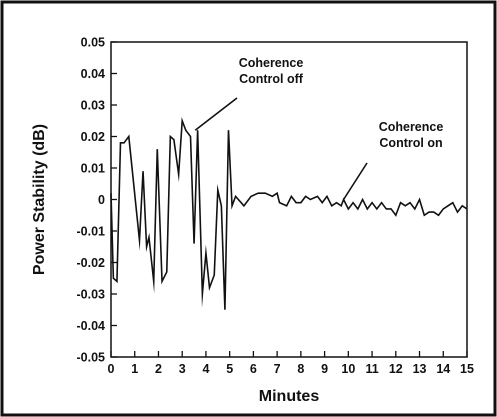 This screenshot has height=417, width=497. What do you see at coordinates (324, 369) in the screenshot?
I see `x-tick-label: 9` at bounding box center [324, 369].